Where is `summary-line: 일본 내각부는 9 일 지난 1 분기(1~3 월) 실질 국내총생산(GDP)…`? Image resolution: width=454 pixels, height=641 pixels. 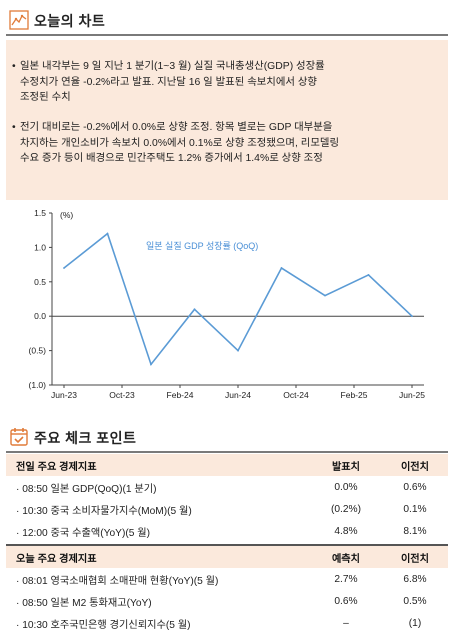 summary-line: 일본 내각부는 9 일 지난 1 분기(1~3 월) 실질 국내총생산(GDP)… is located at coordinates (172, 66).